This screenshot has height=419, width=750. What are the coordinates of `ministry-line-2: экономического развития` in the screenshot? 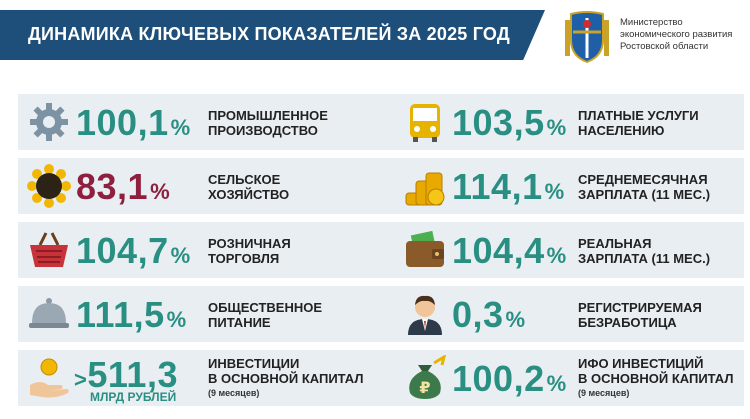 It's located at (676, 34).